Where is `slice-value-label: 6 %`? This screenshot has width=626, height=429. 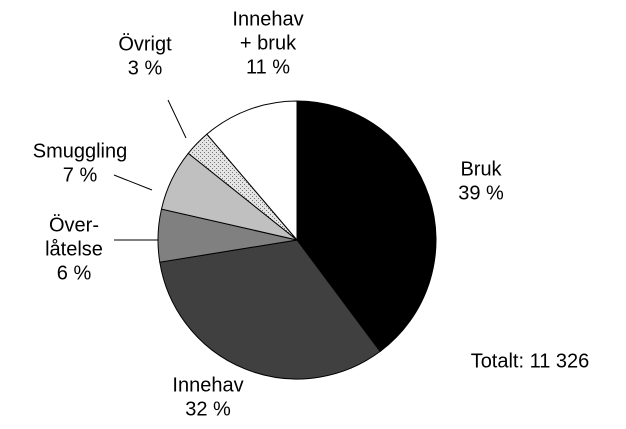 slice-value-label: 6 % is located at coordinates (74, 273).